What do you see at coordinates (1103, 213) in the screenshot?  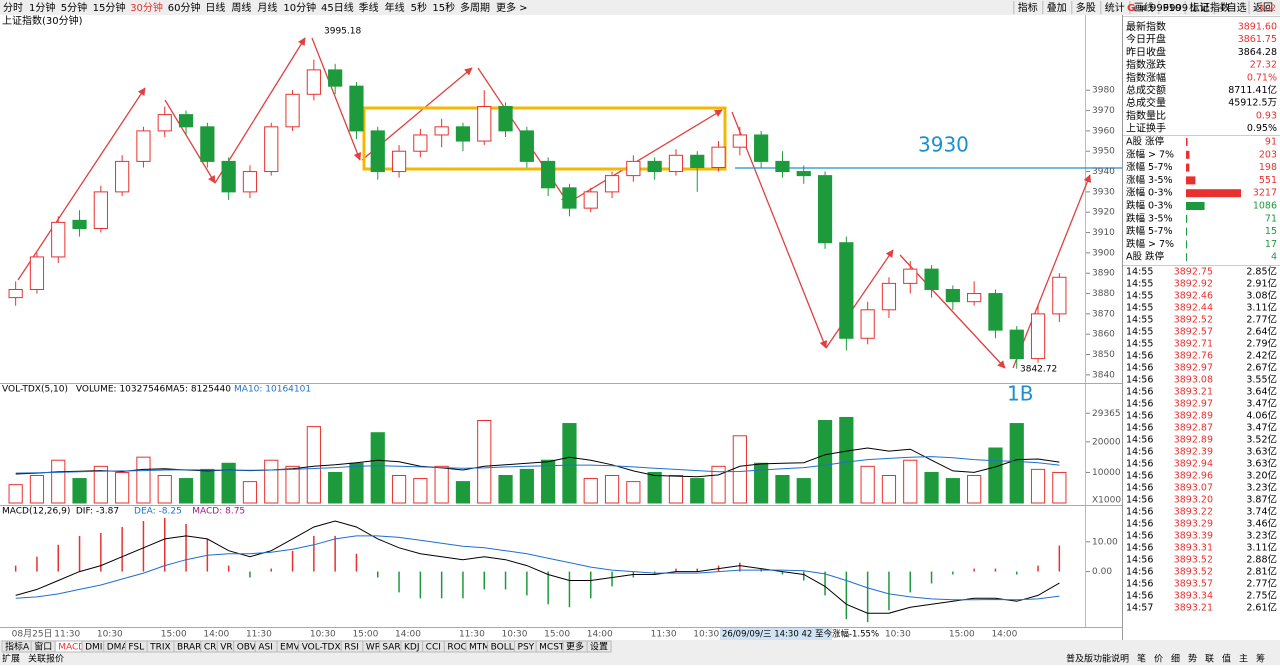 I see `y-tick-label: 3920` at bounding box center [1103, 213].